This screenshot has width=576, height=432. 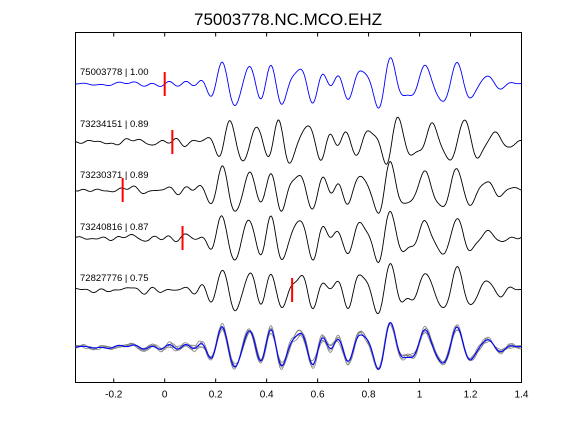 I want to click on chart-title: 75003778.NC.MCO.EHZ, so click(x=288, y=19).